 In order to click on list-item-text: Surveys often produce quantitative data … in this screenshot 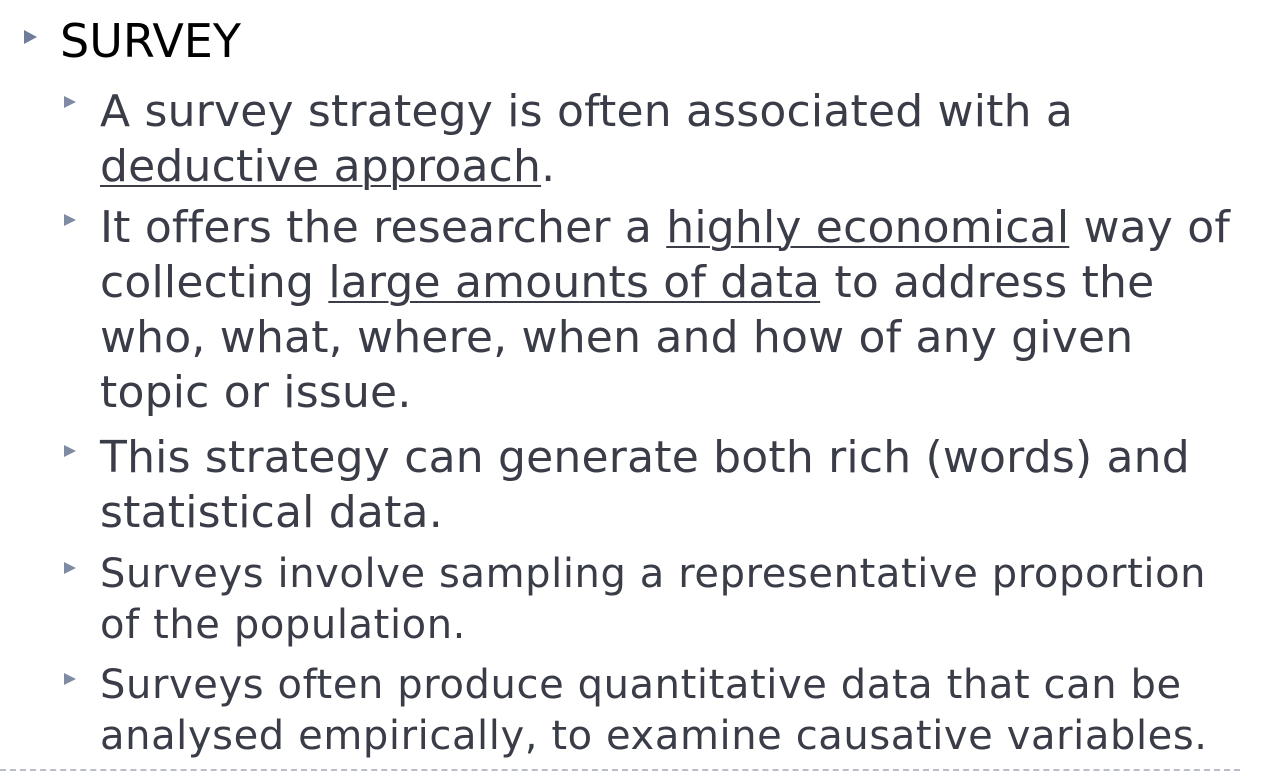, I will do `click(687, 711)`.